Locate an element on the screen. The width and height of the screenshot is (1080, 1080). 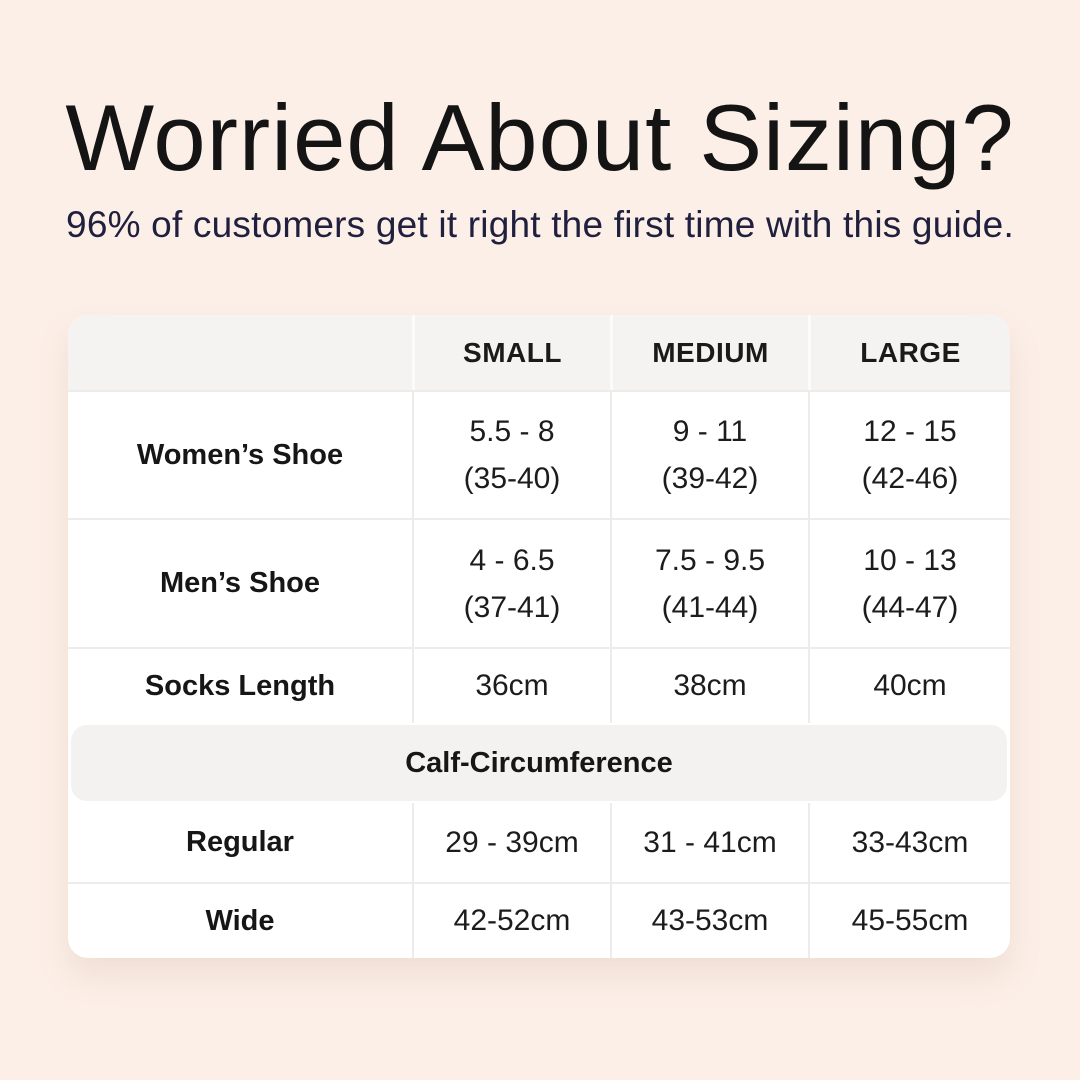
wide-calf-small: 42-52cm is located at coordinates (511, 920).